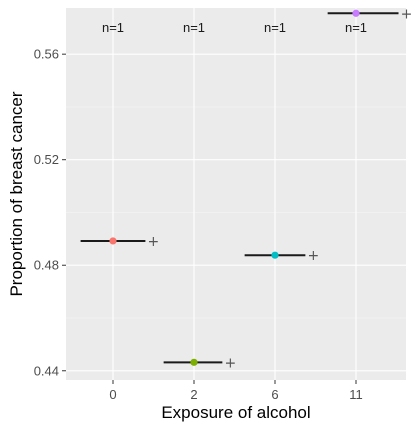  I want to click on x-axis-title: Exposure of alcohol, so click(235, 412).